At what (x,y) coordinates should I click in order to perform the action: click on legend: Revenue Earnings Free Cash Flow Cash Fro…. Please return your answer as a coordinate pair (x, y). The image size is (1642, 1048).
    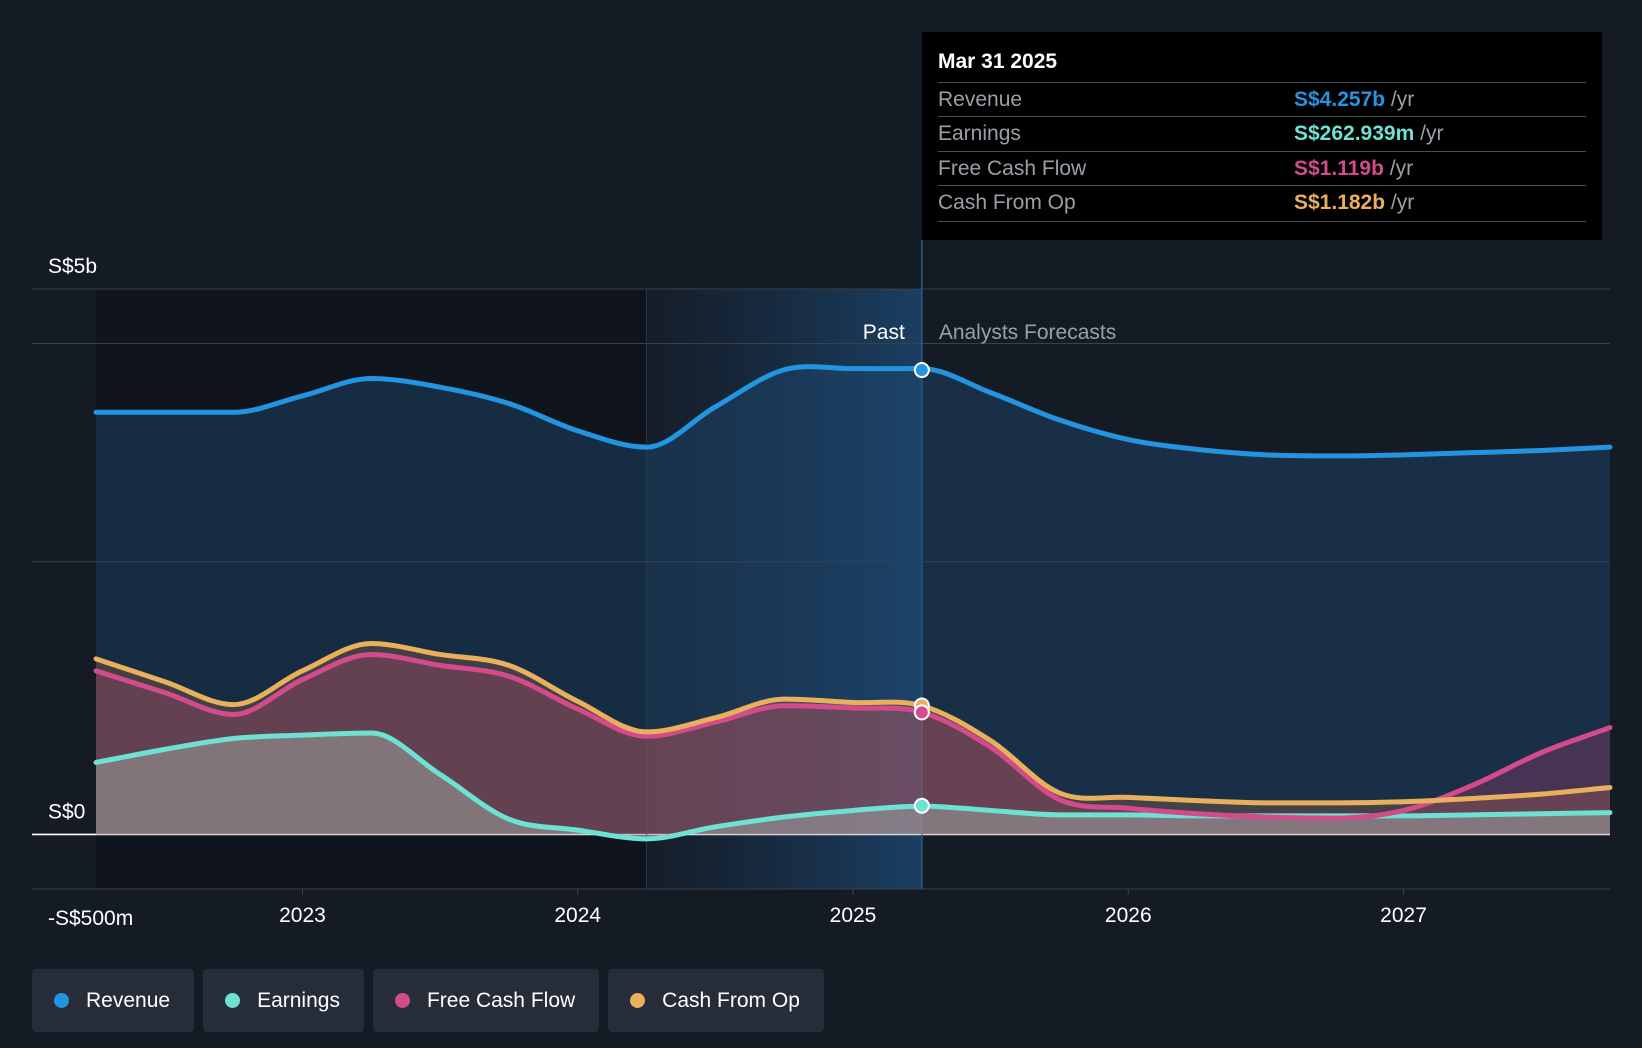
    Looking at the image, I should click on (428, 1000).